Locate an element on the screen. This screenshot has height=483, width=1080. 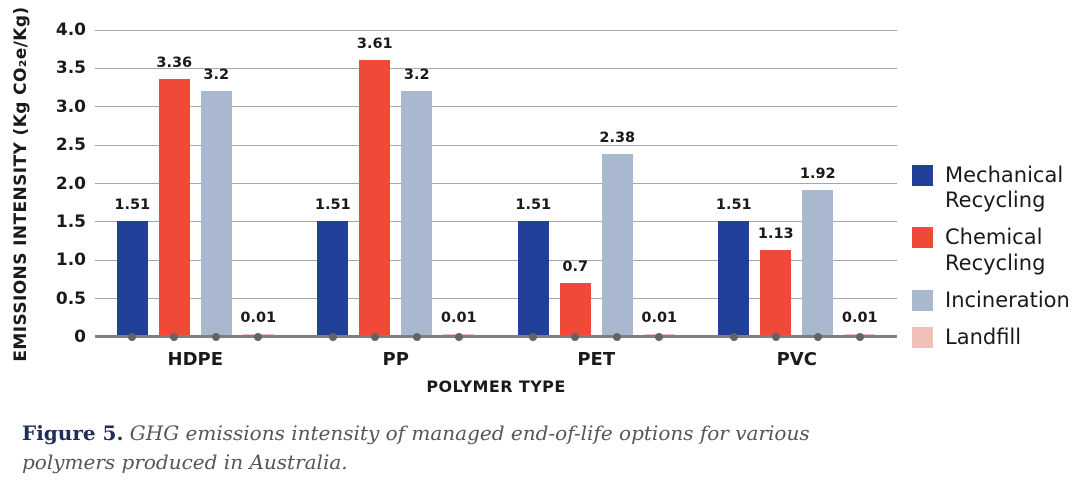
category-group-pet: 1.51 0.7 2.38 0.01 PET is located at coordinates (596, 200).